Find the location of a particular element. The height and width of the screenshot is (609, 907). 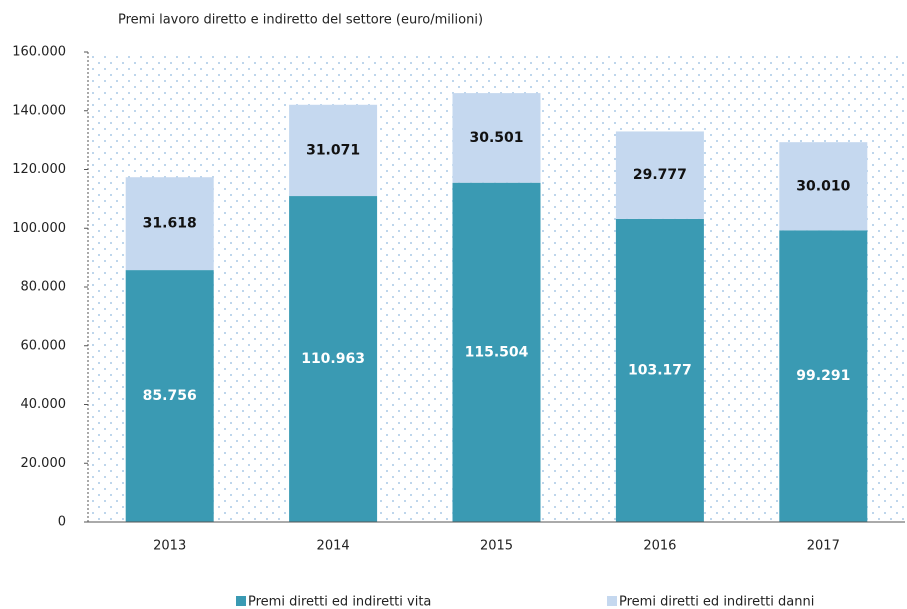

y-tick-label: 40.000 is located at coordinates (44, 404).